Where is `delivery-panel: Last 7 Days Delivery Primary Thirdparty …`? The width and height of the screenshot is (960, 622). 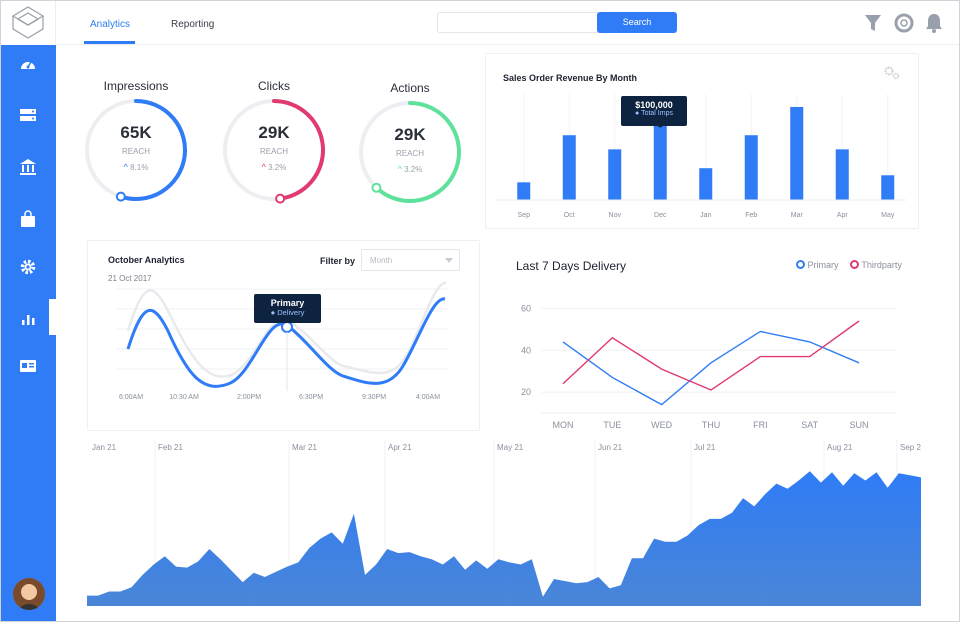 delivery-panel: Last 7 Days Delivery Primary Thirdparty … is located at coordinates (706, 338).